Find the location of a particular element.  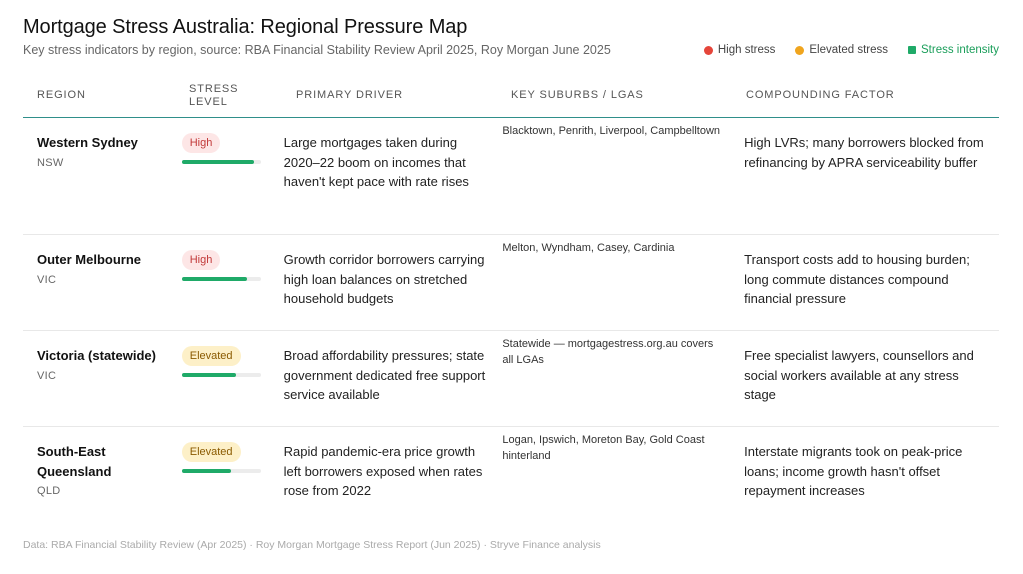

key-suburbs: Melton, Wyndham, Casey, Cardinia is located at coordinates (588, 248).